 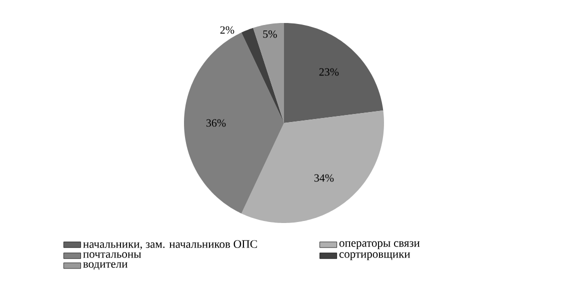 I want to click on data-label: 34%, so click(x=324, y=178).